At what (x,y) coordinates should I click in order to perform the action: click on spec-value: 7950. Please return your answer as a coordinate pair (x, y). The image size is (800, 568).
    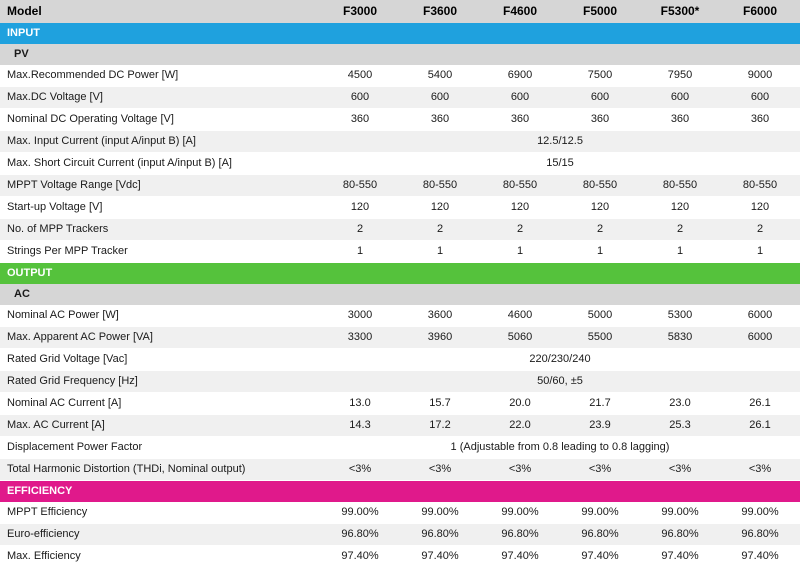
    Looking at the image, I should click on (680, 76).